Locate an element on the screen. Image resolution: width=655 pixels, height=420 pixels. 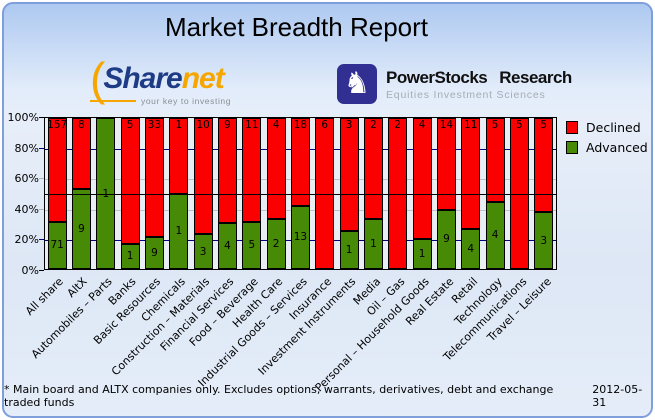
bar-industrial-goods-services: 18 13 is located at coordinates (300, 193).